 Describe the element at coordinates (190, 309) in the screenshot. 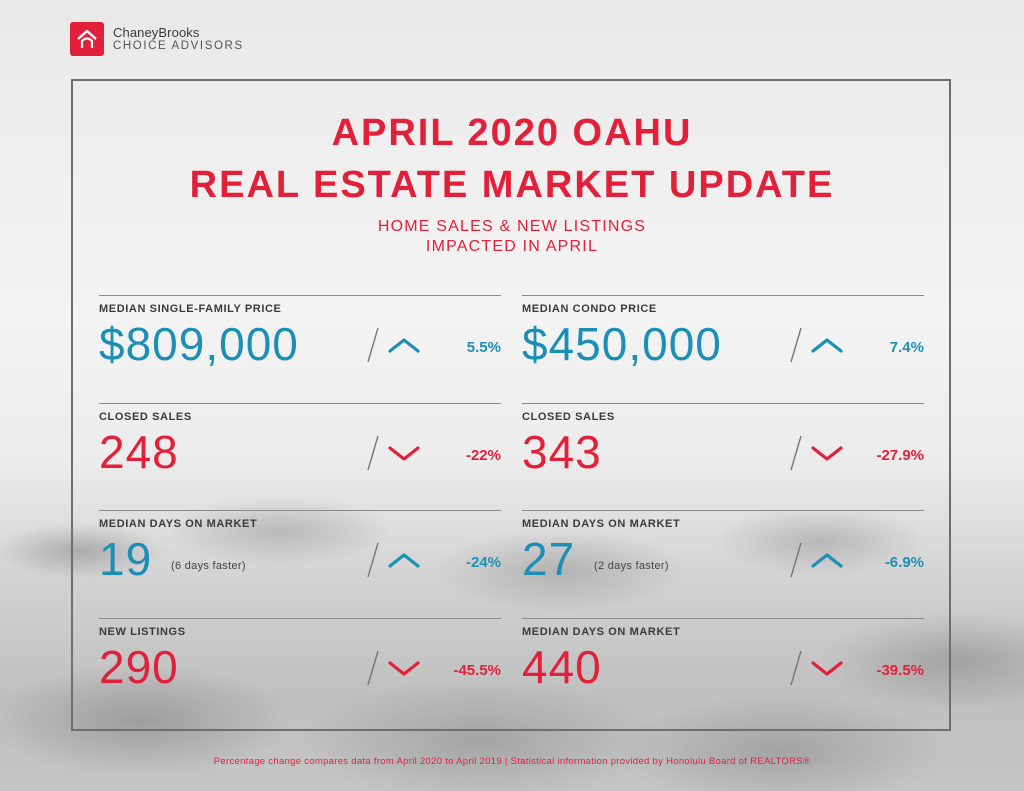

I see `stat-label: MEDIAN SINGLE-FAMILY PRICE` at that location.